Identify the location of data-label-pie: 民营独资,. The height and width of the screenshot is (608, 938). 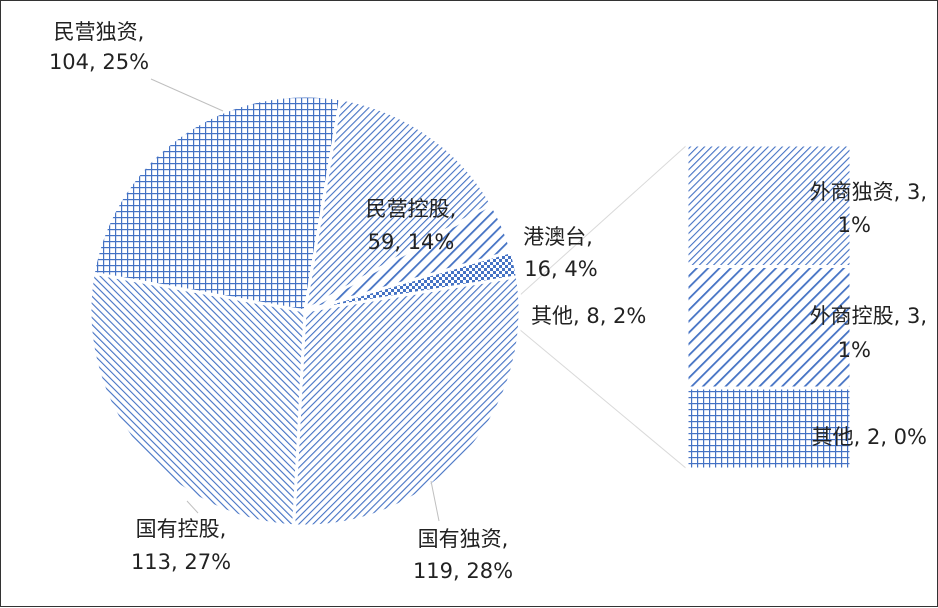
(99, 32).